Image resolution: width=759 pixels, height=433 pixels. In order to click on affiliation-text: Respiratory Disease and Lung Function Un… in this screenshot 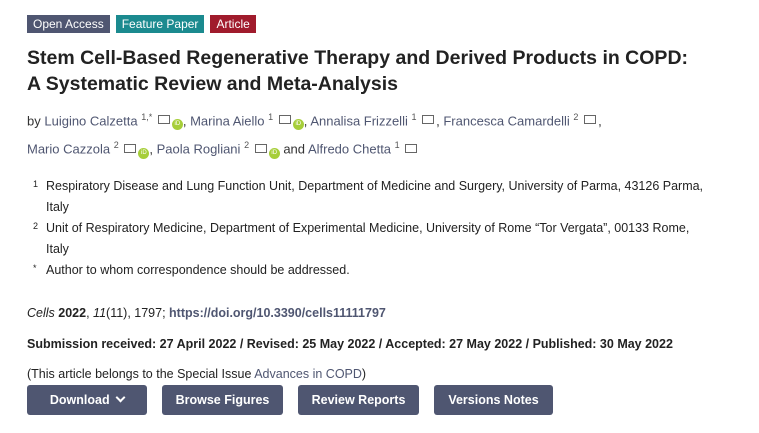, I will do `click(375, 196)`.